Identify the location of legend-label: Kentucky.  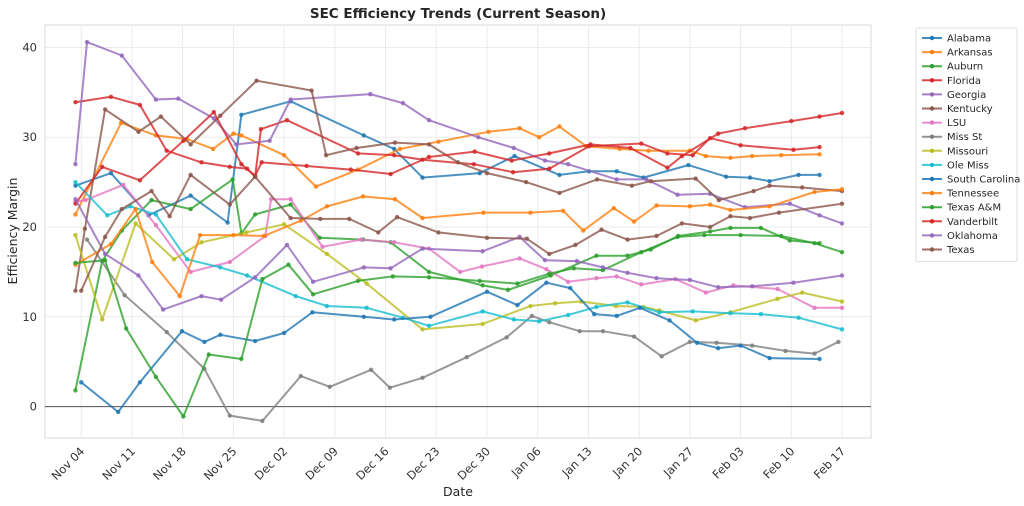
(970, 109).